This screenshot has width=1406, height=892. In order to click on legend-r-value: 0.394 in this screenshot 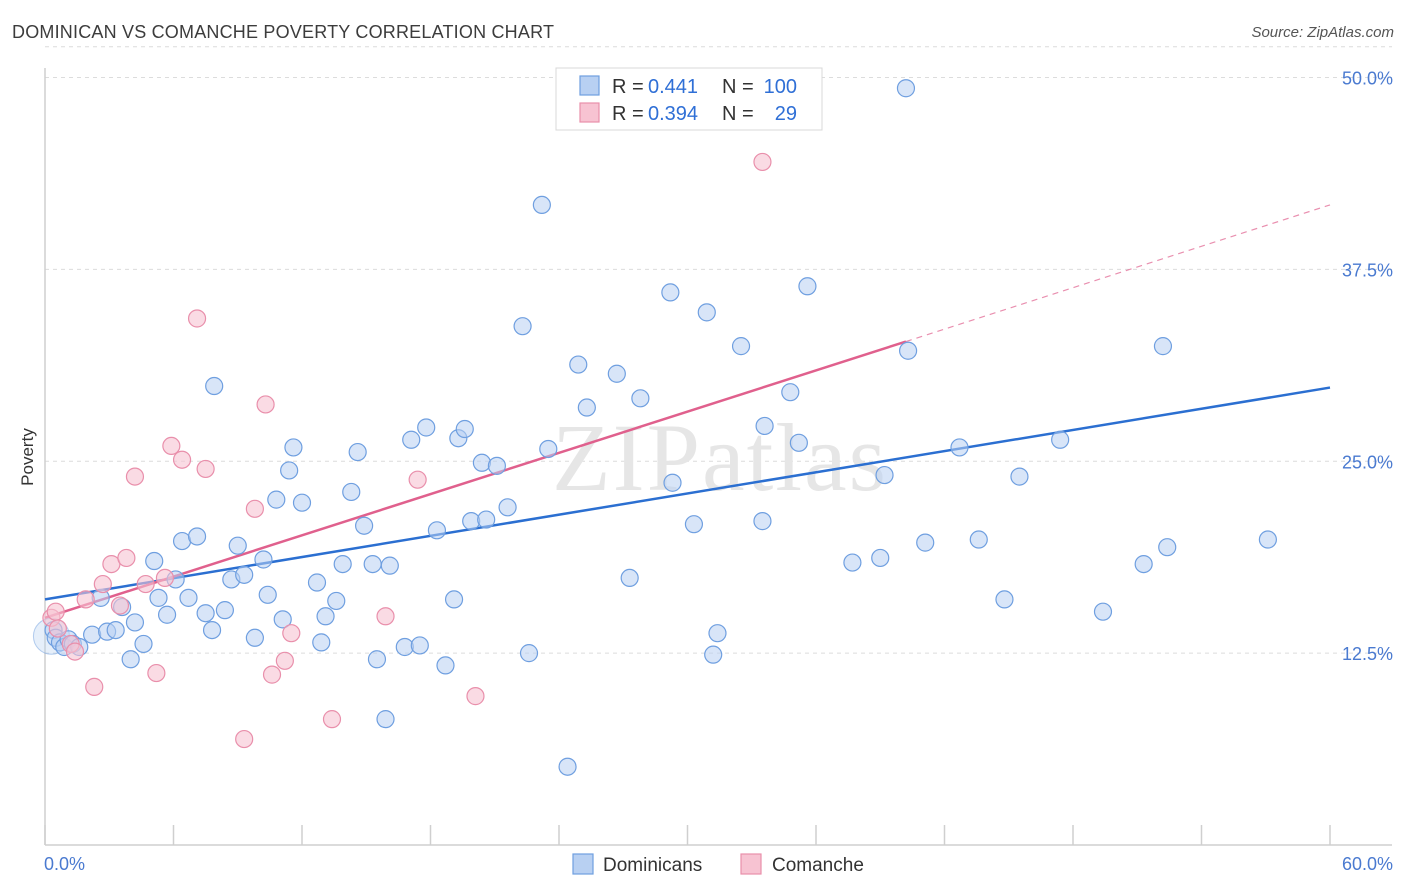, I will do `click(673, 114)`.